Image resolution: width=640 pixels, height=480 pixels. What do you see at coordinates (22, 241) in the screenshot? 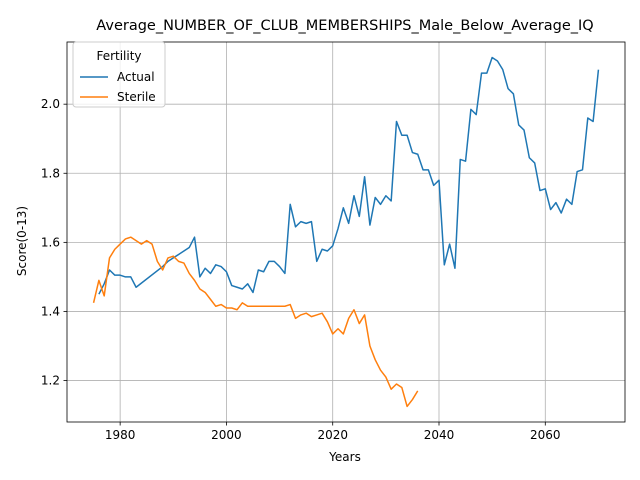
I see `y-axis-label: Score(0-13)` at bounding box center [22, 241].